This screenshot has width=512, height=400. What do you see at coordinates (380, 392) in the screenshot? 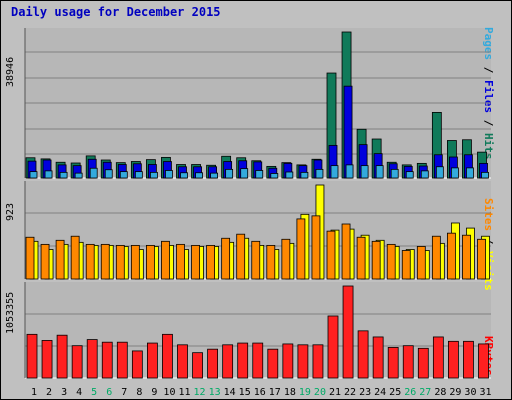
I see `x-tick-label-24: 24` at bounding box center [380, 392].